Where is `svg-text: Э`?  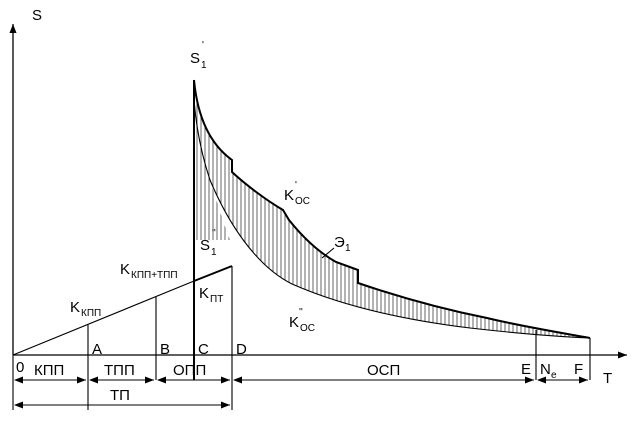
svg-text: Э is located at coordinates (339, 242).